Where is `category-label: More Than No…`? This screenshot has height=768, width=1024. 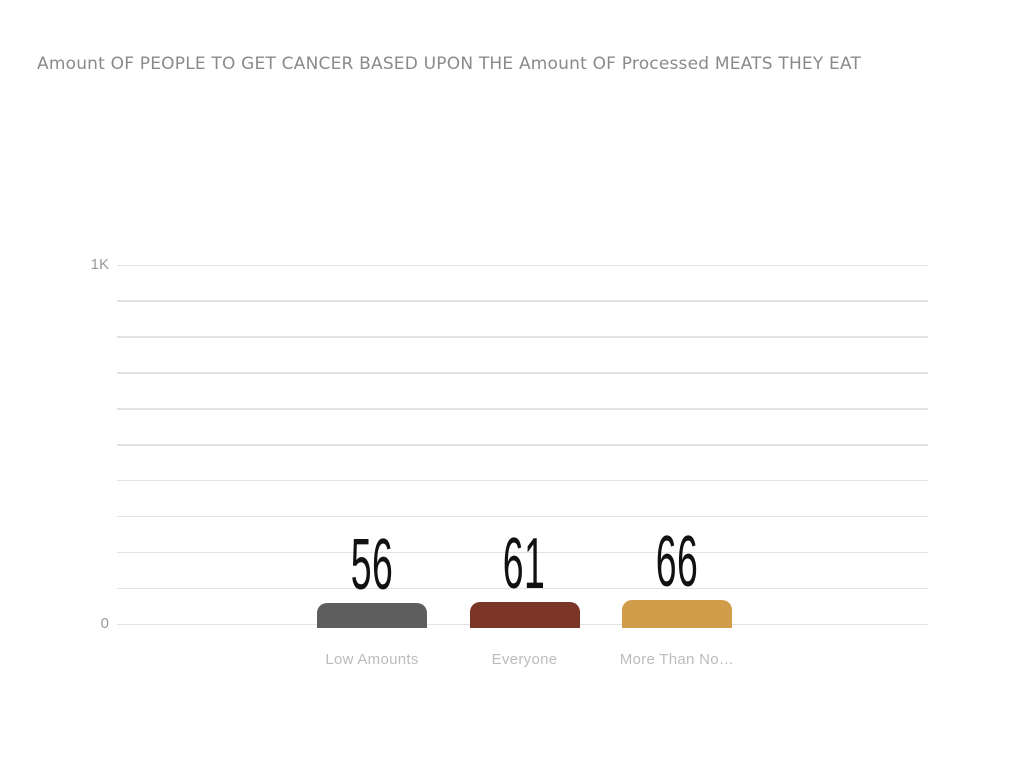
category-label: More Than No… is located at coordinates (677, 659).